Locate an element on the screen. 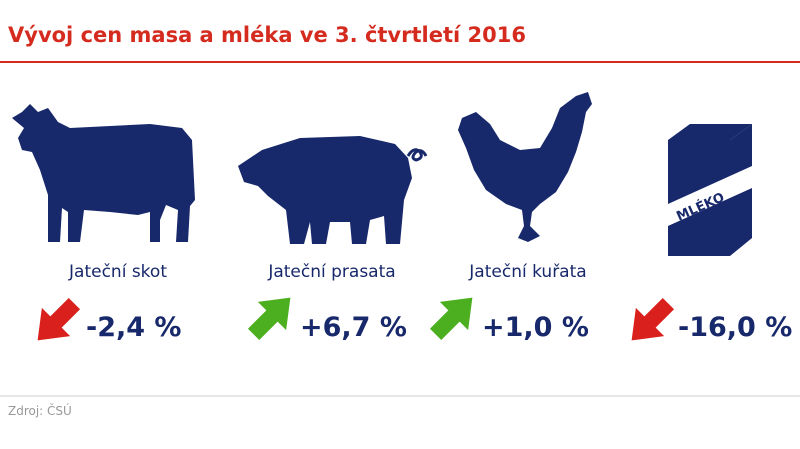  milk-box-top is located at coordinates (710, 132).